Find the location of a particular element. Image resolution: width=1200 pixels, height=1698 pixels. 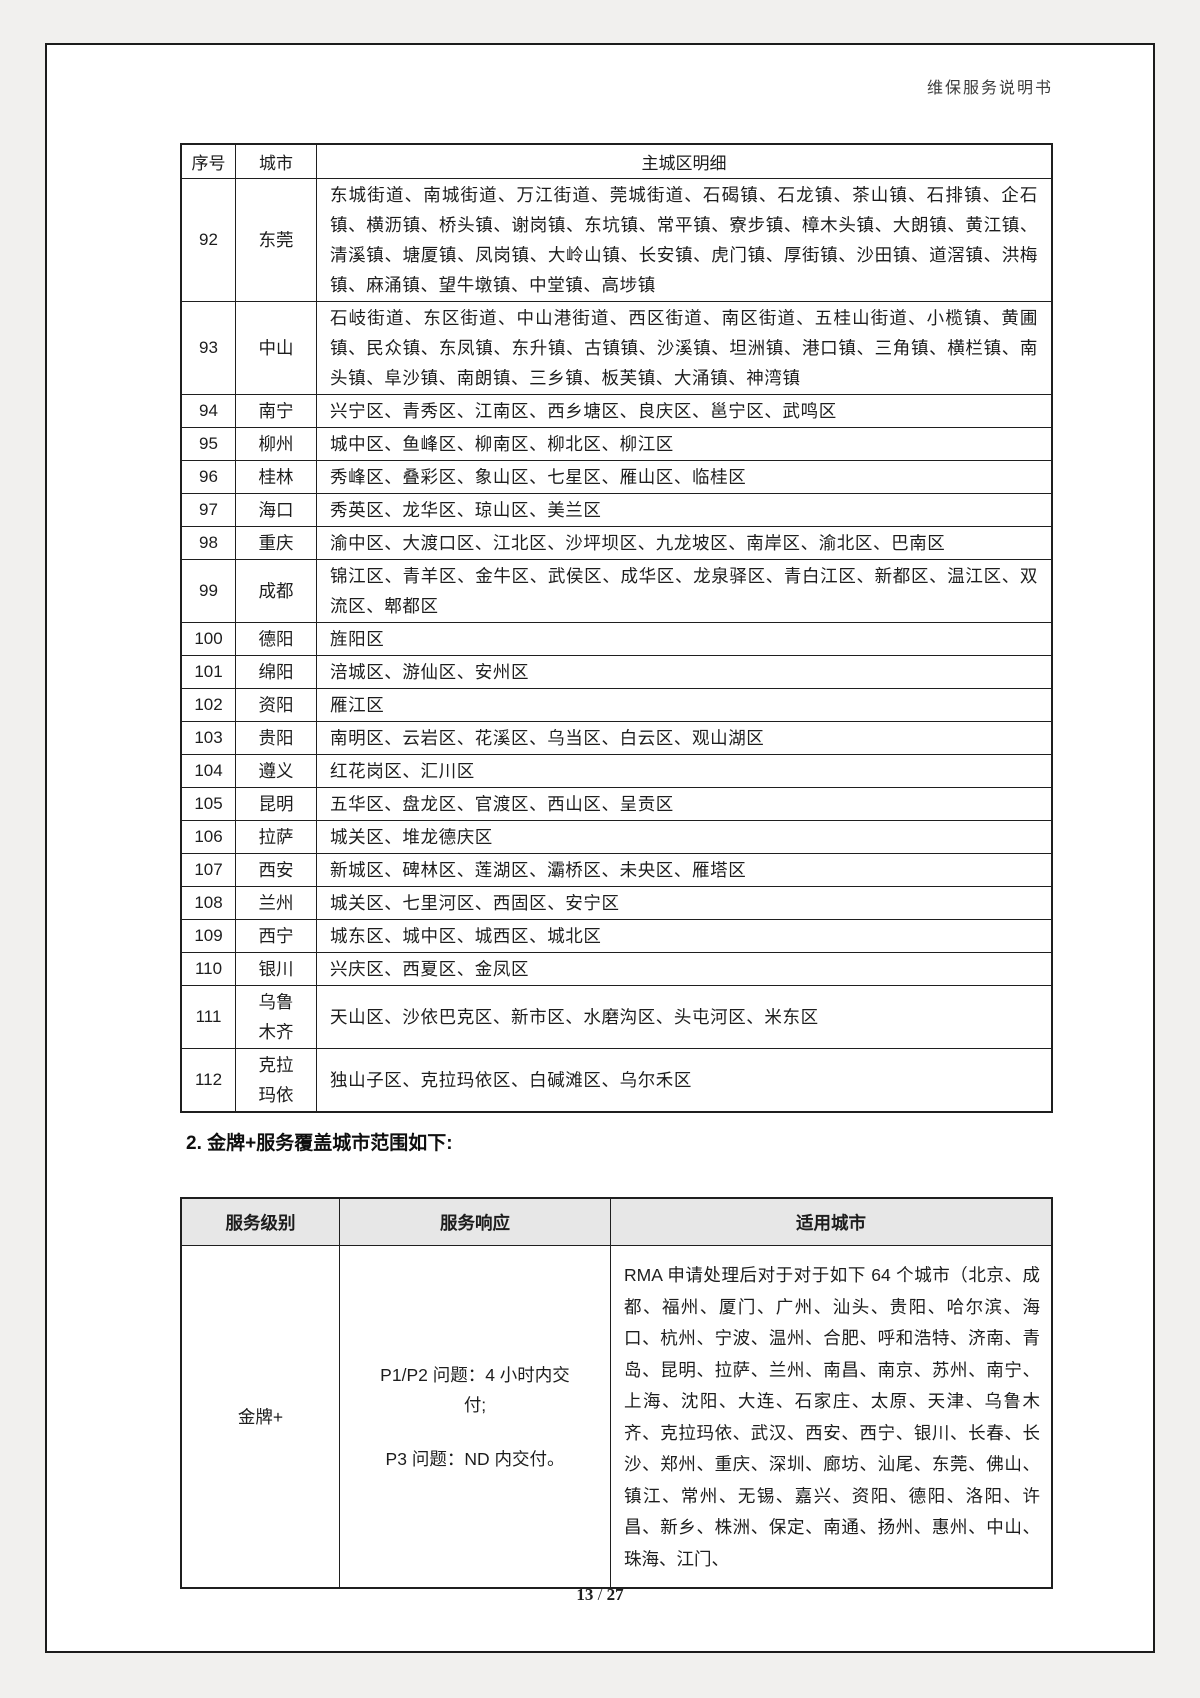

table-row: 109 西宁 城东区、城中区、城西区、城北区 is located at coordinates (616, 936).